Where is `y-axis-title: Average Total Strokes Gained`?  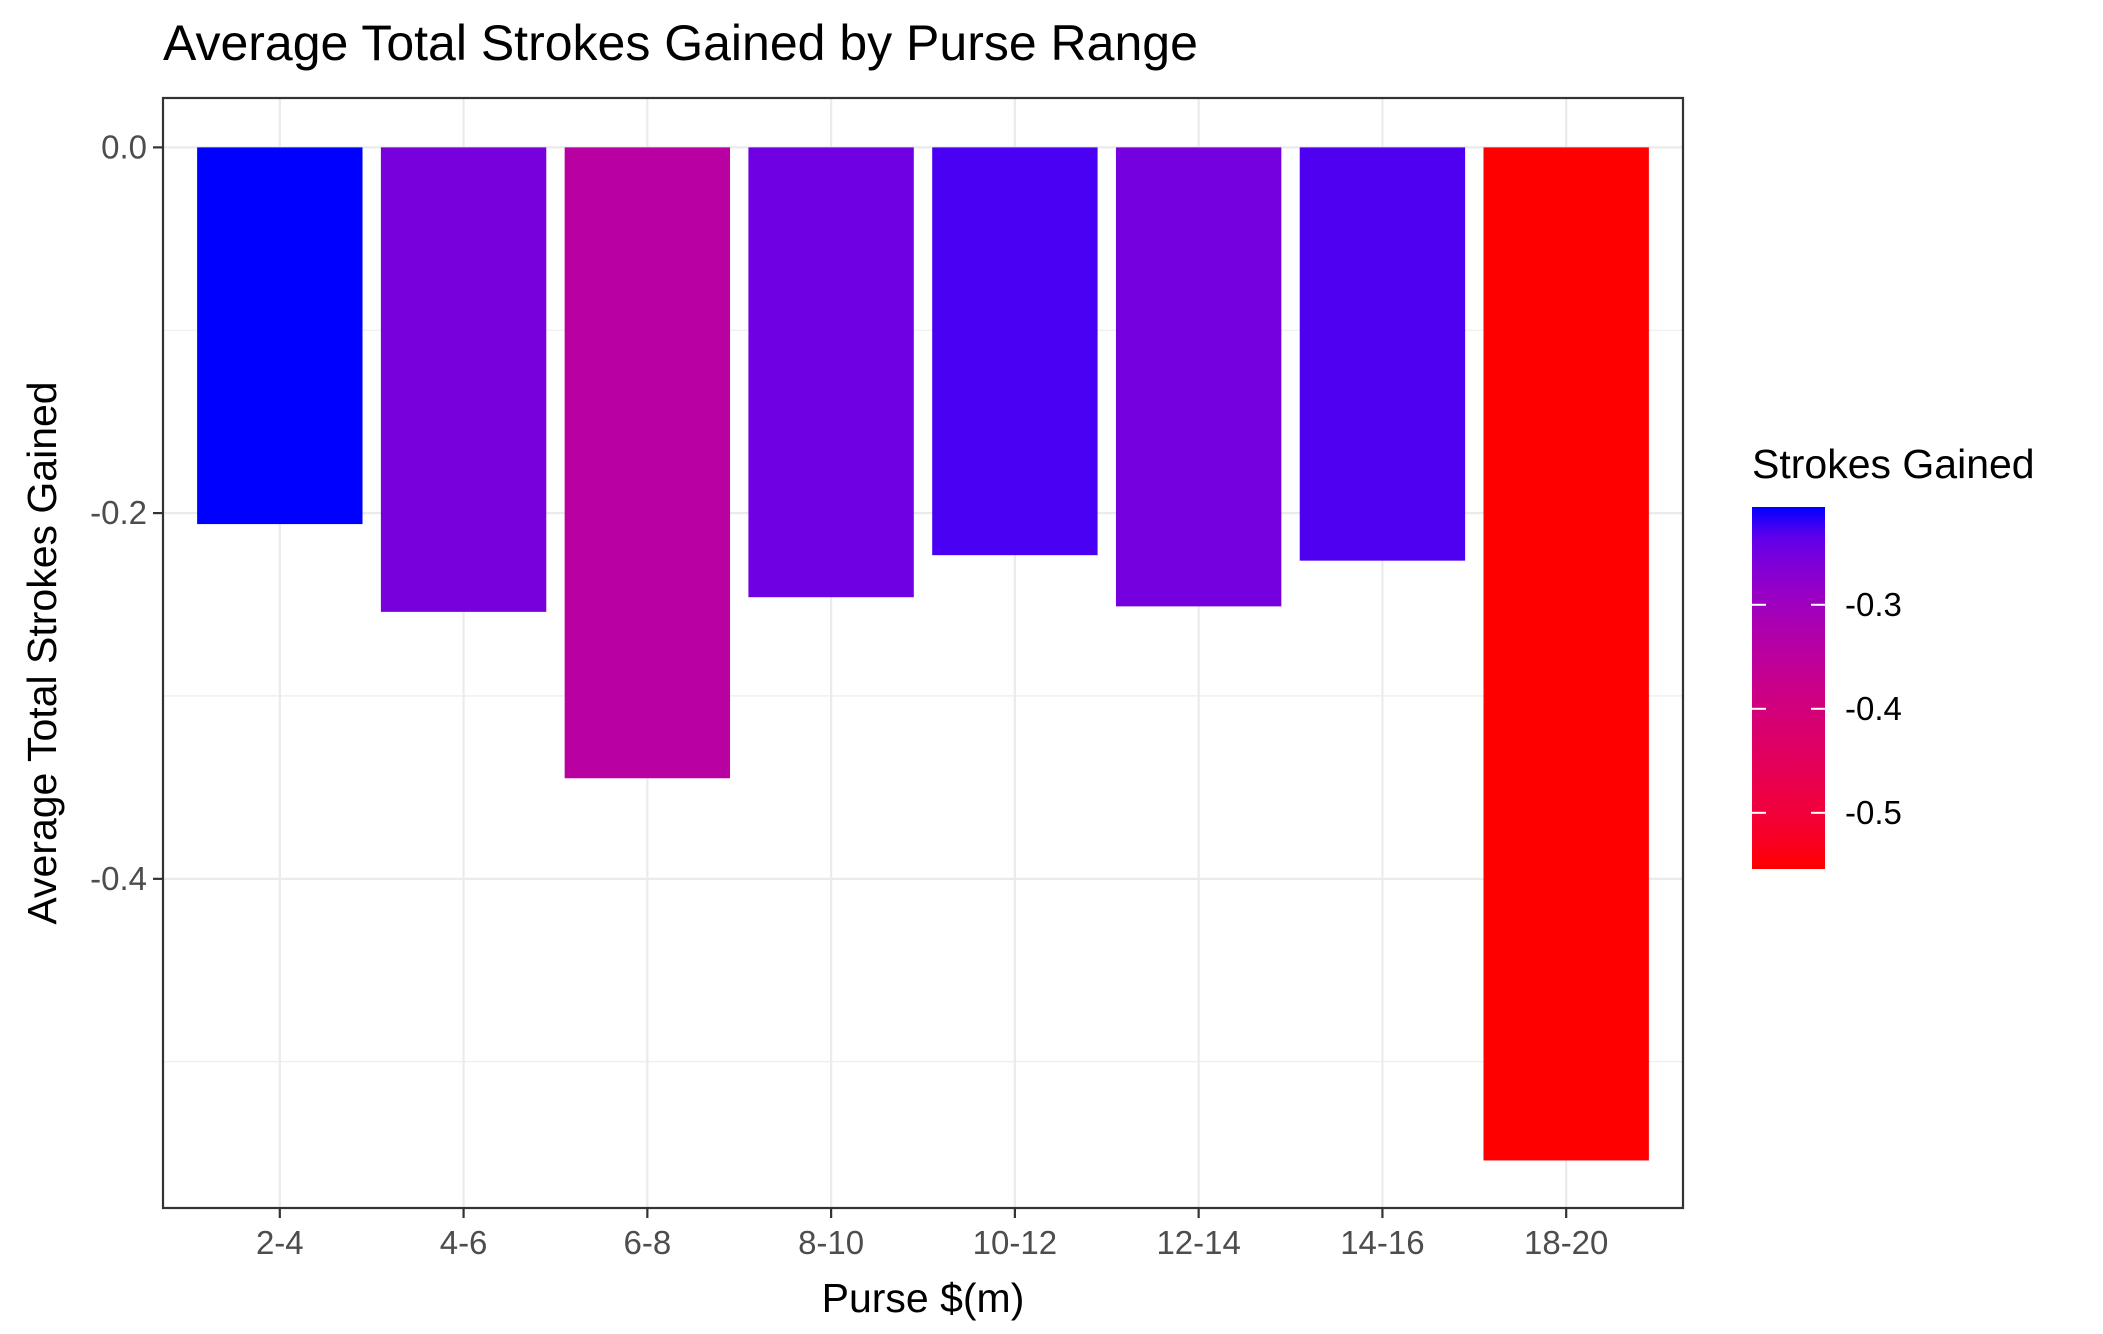 y-axis-title: Average Total Strokes Gained is located at coordinates (42, 652).